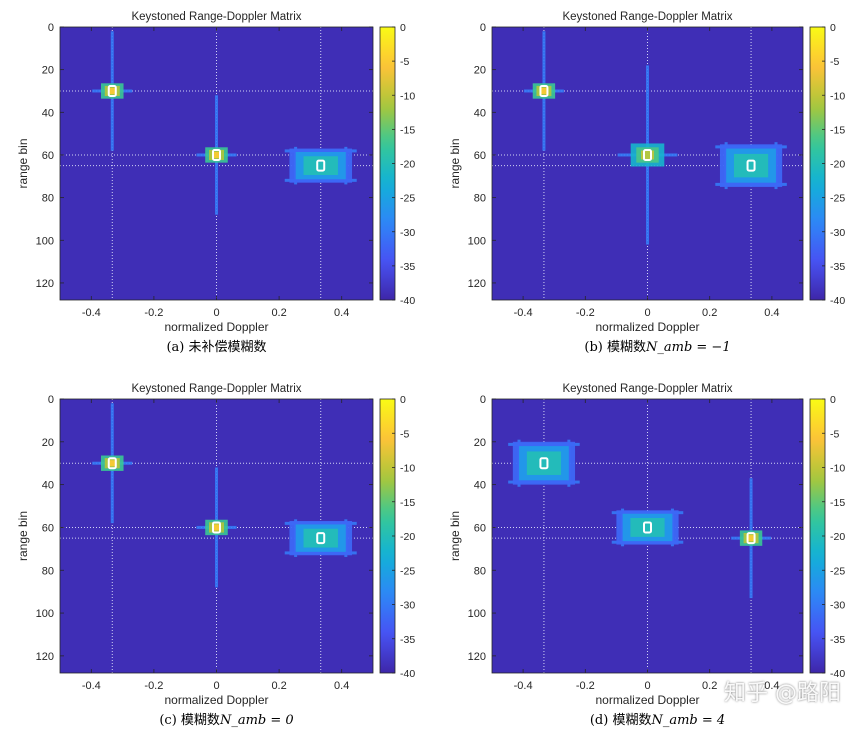 The width and height of the screenshot is (861, 735). I want to click on caption-label: (b), so click(595, 347).